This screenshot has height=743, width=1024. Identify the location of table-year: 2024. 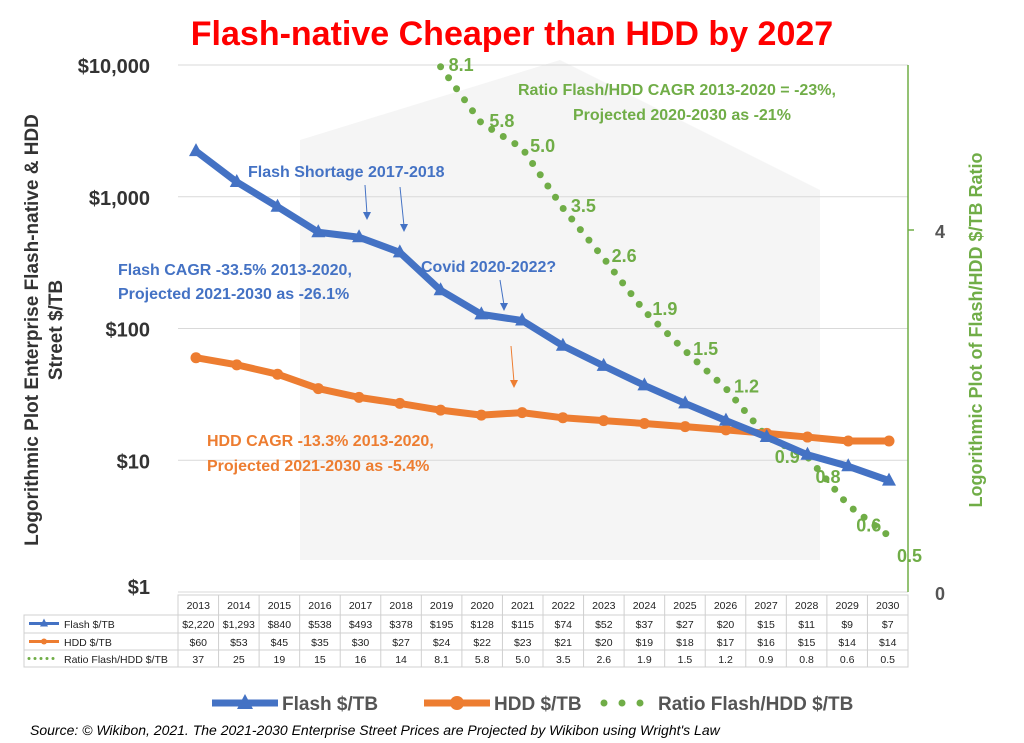
(645, 606).